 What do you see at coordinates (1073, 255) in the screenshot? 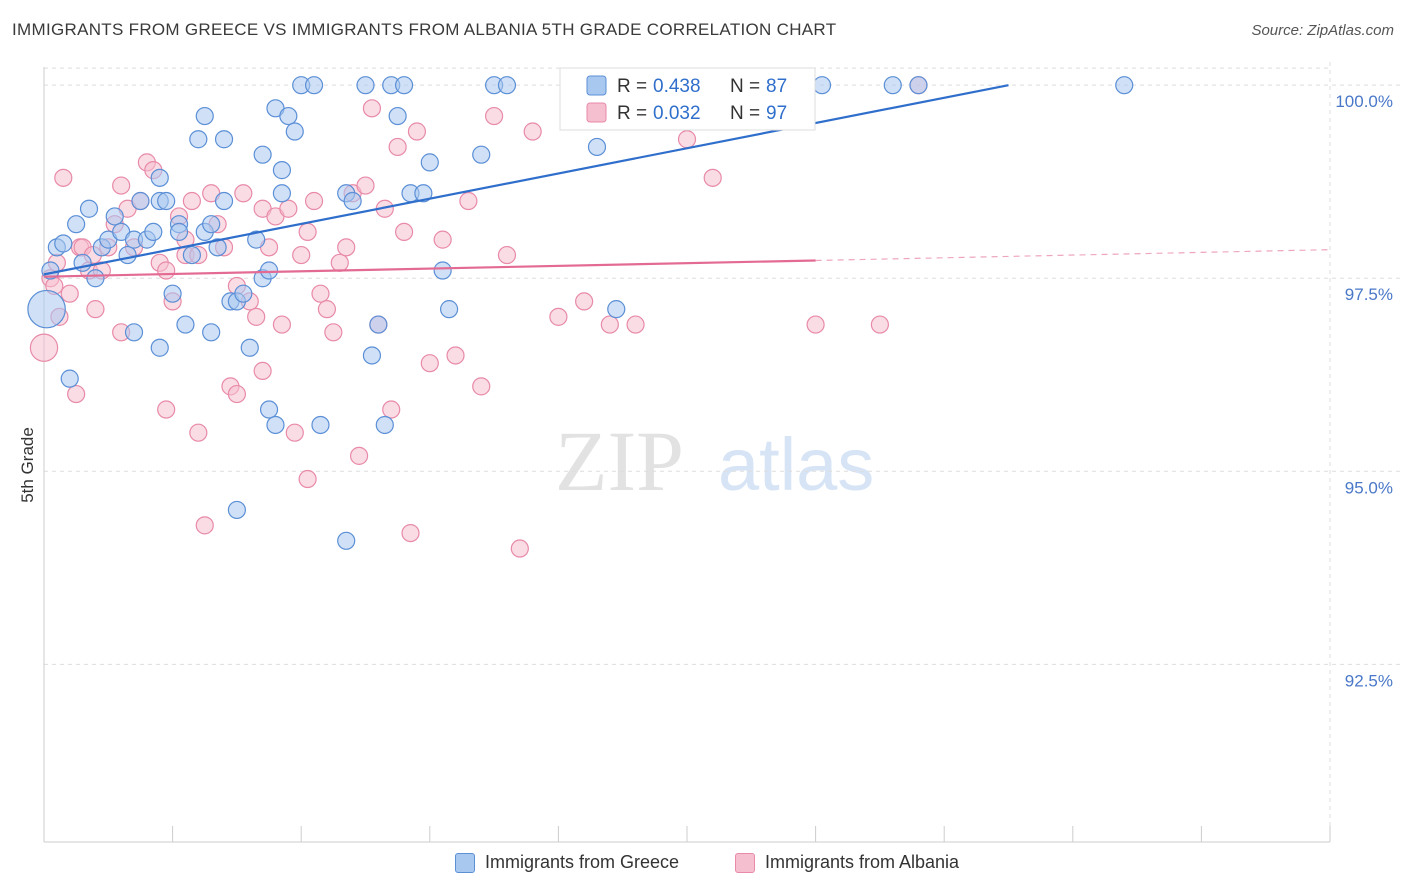
I see `albania-trend-extension` at bounding box center [1073, 255].